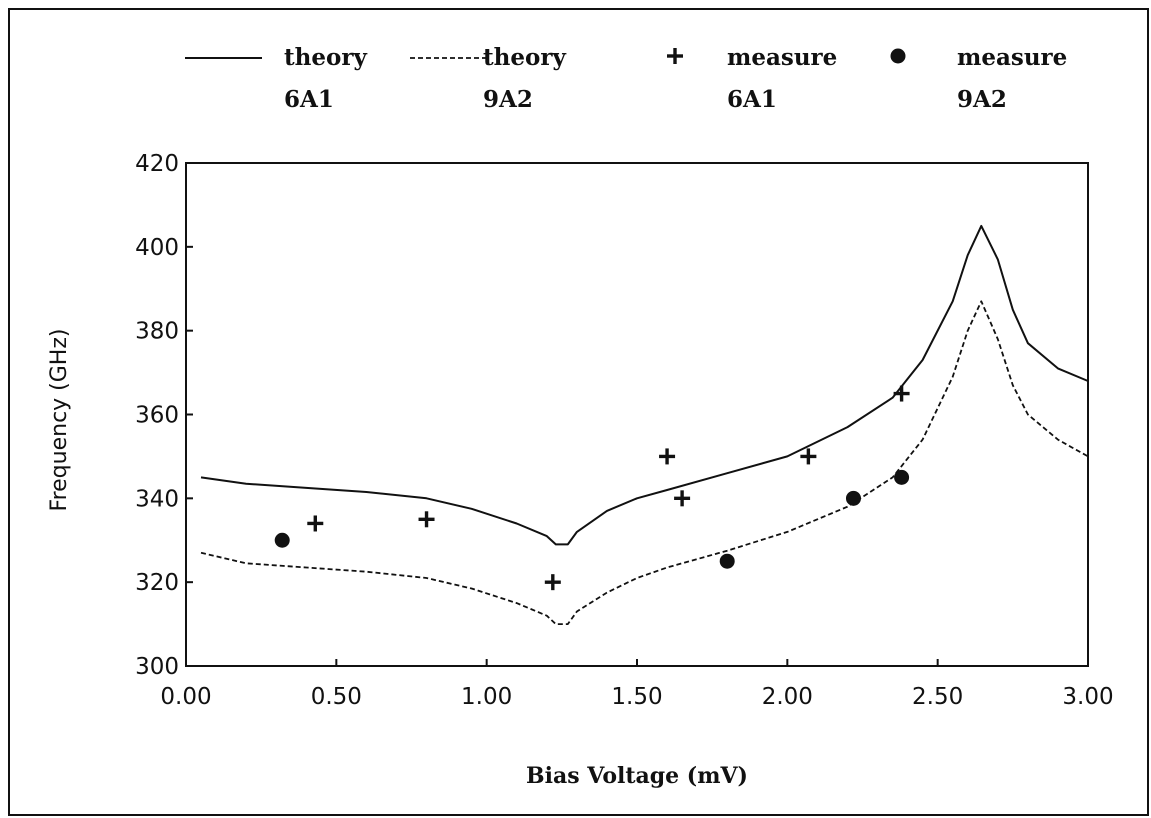  I want to click on y-tick-label: 340, so click(157, 499).